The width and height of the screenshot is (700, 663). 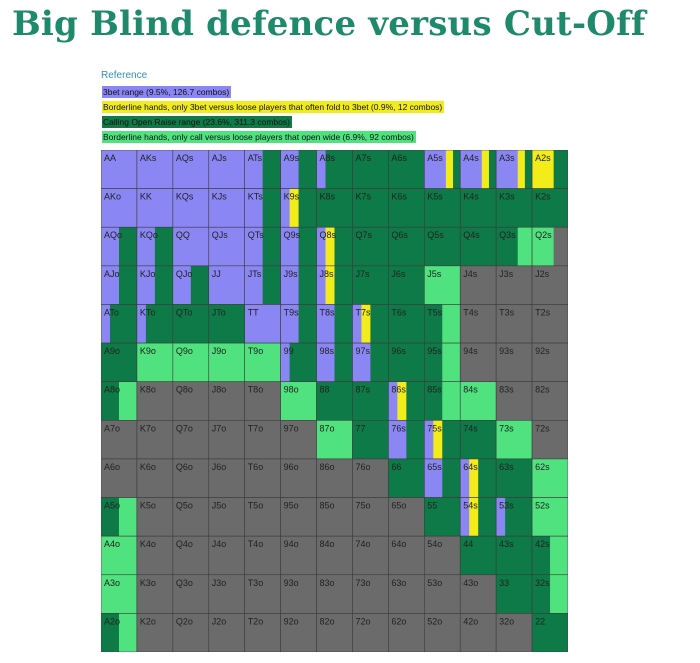 What do you see at coordinates (435, 158) in the screenshot?
I see `hand-label: A5s` at bounding box center [435, 158].